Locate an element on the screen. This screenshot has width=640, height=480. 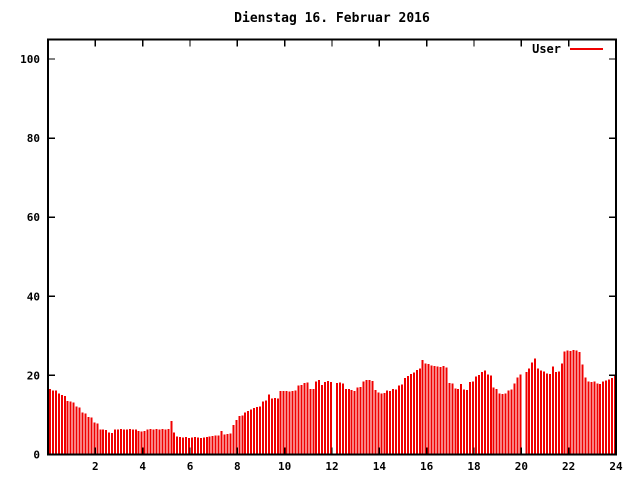
x-tick-label: 18 is located at coordinates (473, 466).